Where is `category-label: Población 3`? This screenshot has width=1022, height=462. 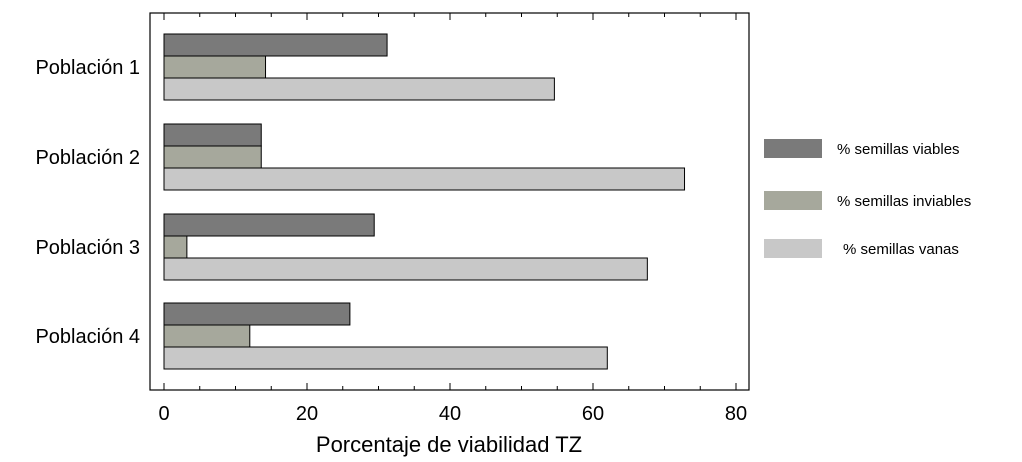 category-label: Población 3 is located at coordinates (87, 248).